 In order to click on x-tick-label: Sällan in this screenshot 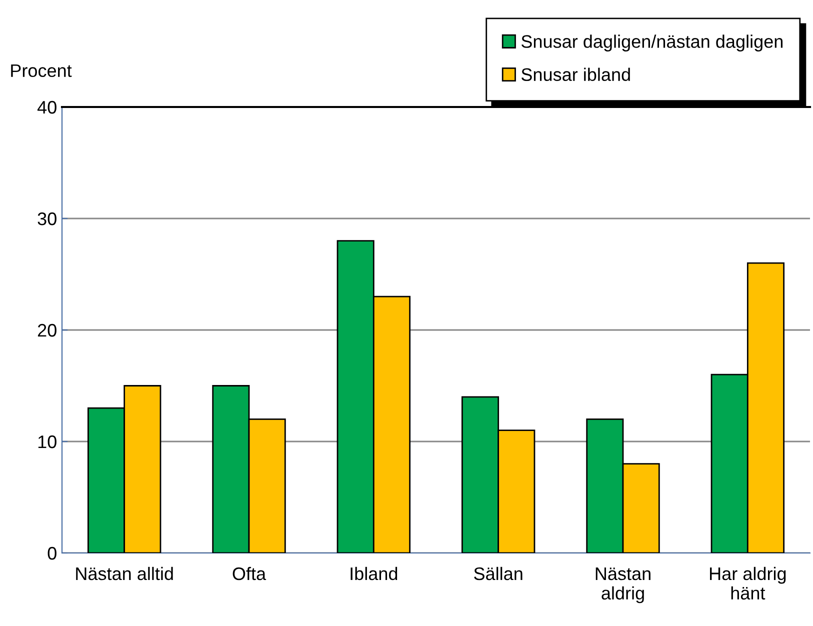, I will do `click(498, 573)`.